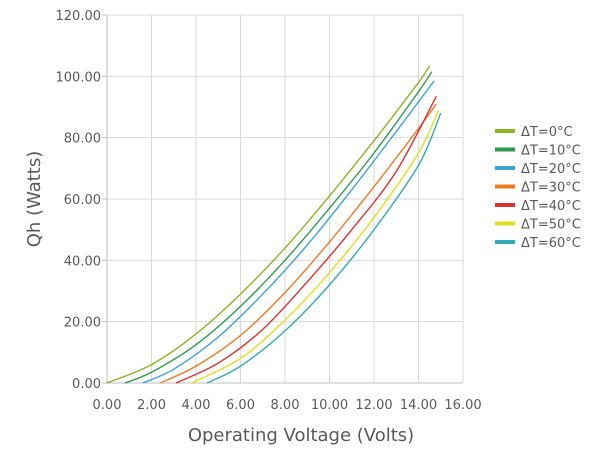  Describe the element at coordinates (82, 261) in the screenshot. I see `y-tick-label: 40.00` at that location.